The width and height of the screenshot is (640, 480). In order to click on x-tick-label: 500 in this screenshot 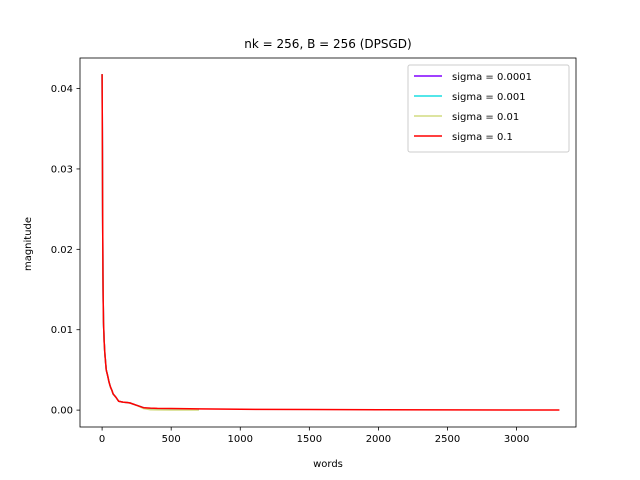, I will do `click(171, 439)`.